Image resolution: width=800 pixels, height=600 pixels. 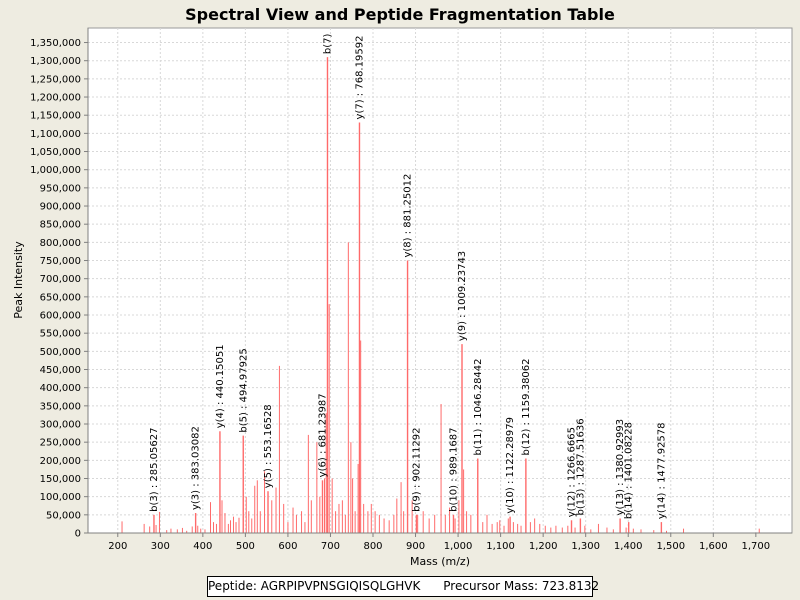 What do you see at coordinates (160, 546) in the screenshot?
I see `x-tick-label: 300` at bounding box center [160, 546].